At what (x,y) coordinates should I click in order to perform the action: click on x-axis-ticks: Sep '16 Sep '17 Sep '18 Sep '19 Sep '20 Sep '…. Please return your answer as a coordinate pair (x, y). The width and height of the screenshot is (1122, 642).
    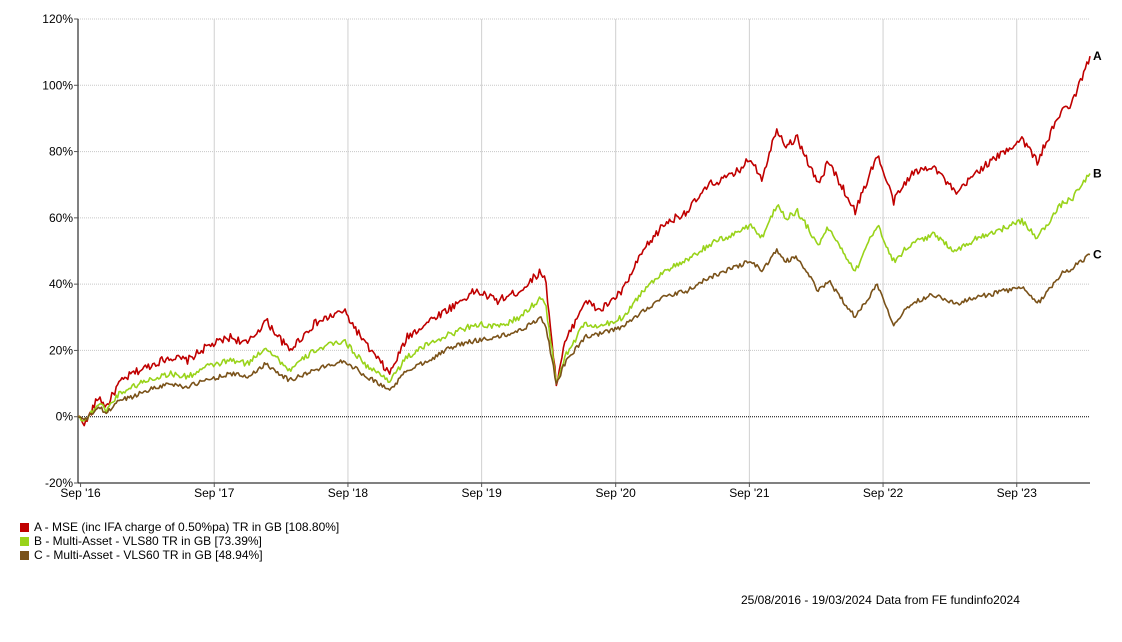
    Looking at the image, I should click on (548, 491).